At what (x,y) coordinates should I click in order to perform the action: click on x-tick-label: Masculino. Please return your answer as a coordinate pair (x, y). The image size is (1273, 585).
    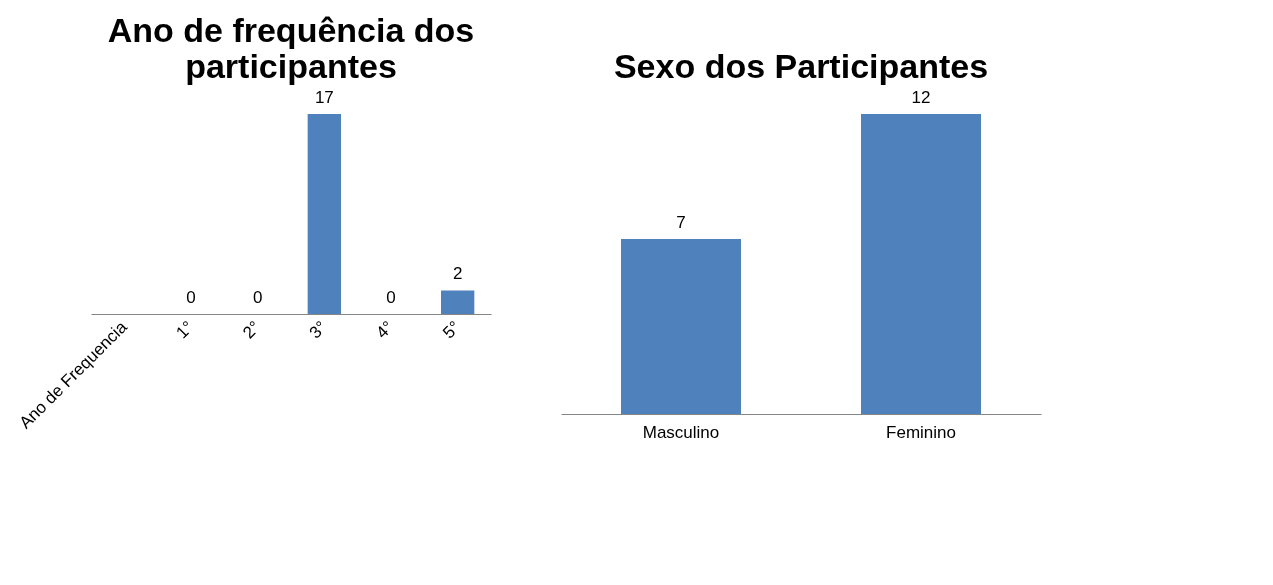
    Looking at the image, I should click on (681, 432).